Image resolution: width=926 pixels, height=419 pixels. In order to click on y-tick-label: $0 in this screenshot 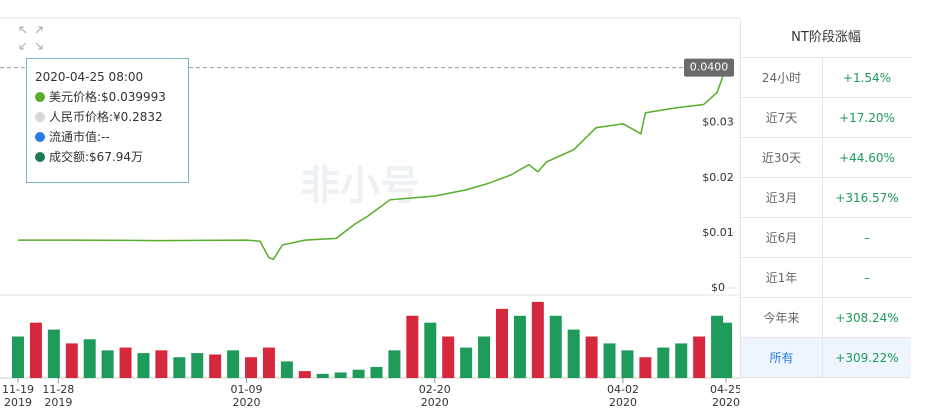, I will do `click(718, 287)`.